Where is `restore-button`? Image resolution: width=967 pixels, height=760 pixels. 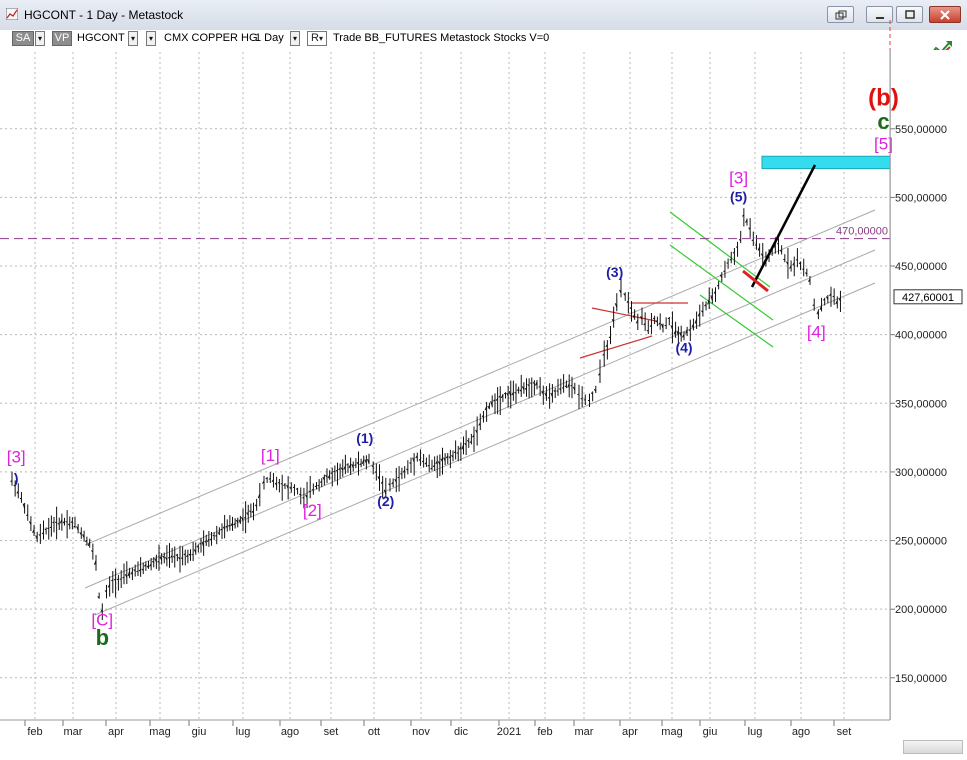
restore-button is located at coordinates (840, 14).